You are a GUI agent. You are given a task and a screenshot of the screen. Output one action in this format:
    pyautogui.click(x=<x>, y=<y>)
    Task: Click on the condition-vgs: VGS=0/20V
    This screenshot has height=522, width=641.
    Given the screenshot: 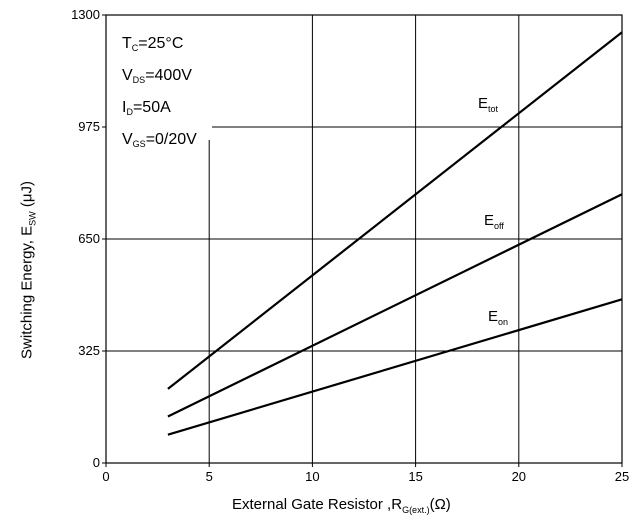 What is the action you would take?
    pyautogui.click(x=159, y=140)
    